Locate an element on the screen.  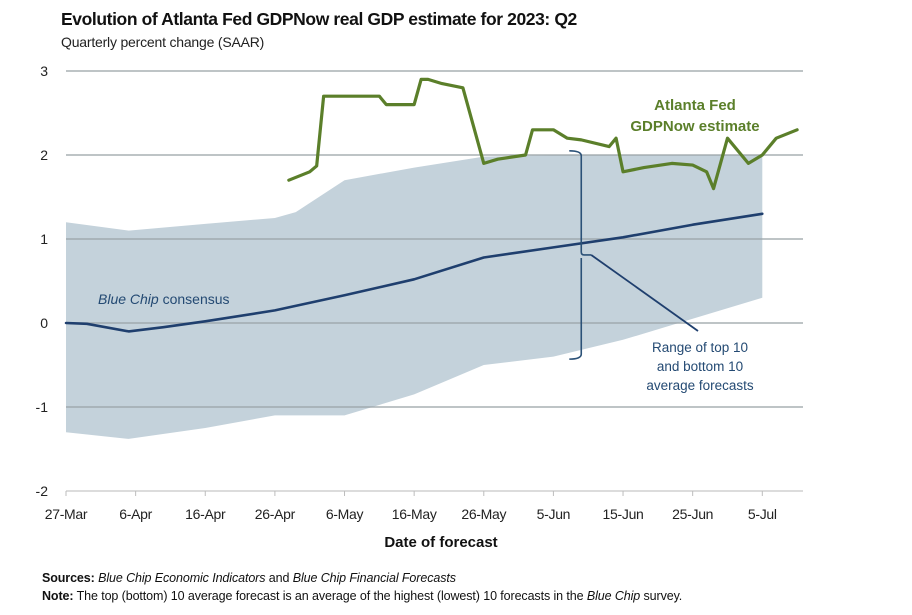
y-tick-label: 1 is located at coordinates (44, 239).